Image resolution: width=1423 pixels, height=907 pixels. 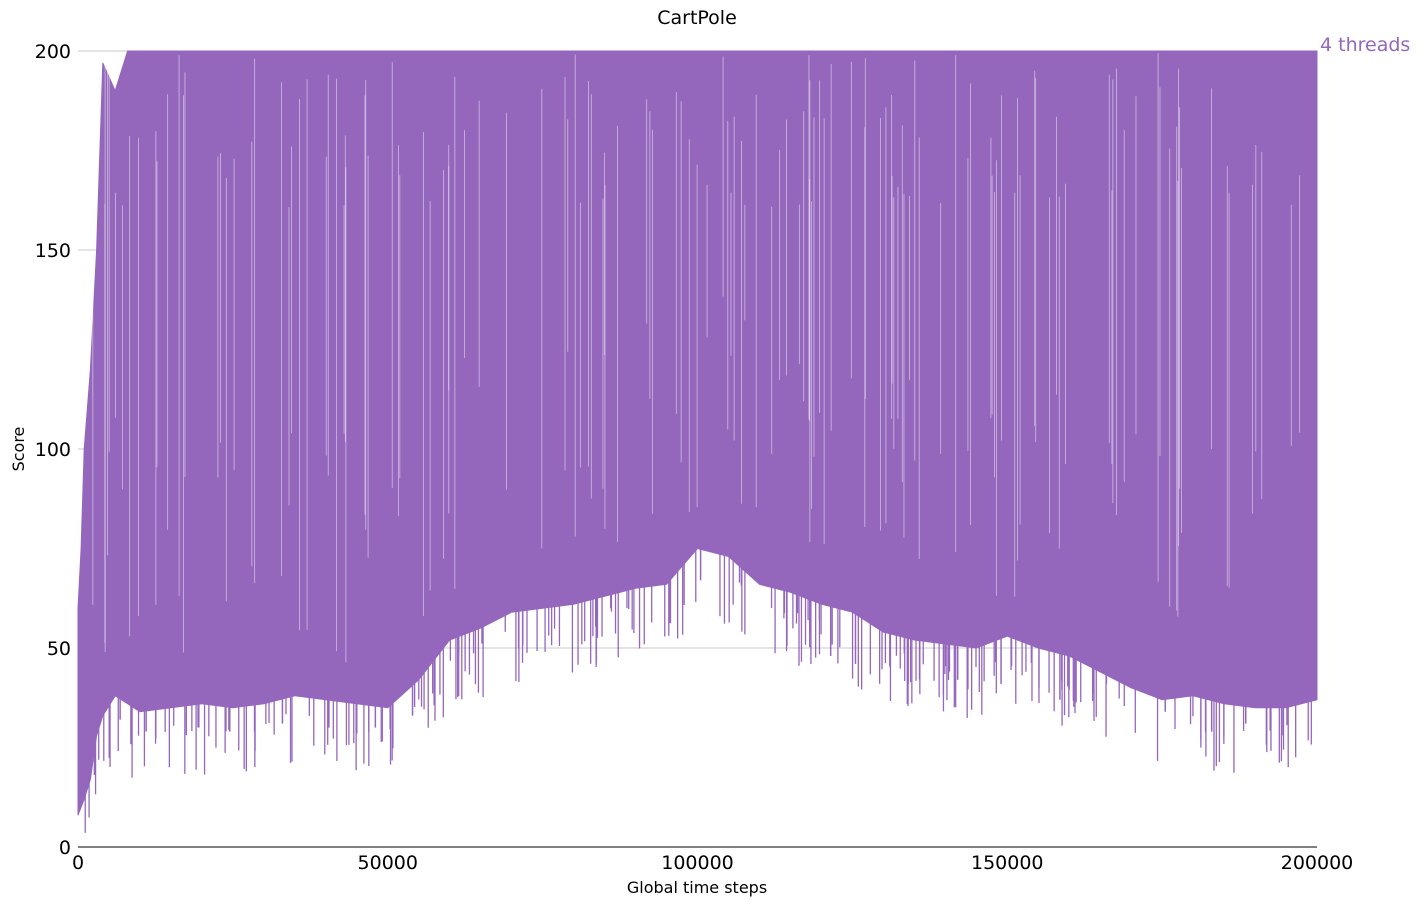 I want to click on chart-title: CartPole, so click(x=697, y=18).